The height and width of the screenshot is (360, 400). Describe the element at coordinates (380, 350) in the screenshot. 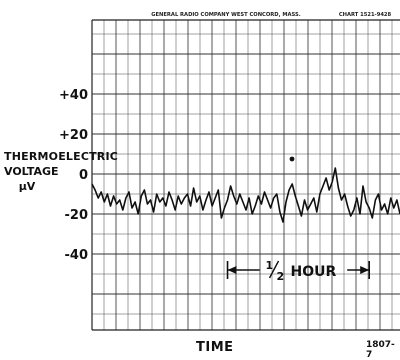

I see `figure-number: 1807-7` at that location.